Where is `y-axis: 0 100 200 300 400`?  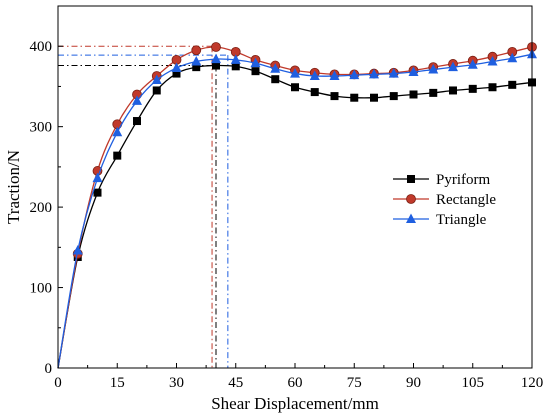
y-axis: 0 100 200 300 400 is located at coordinates (46, 208).